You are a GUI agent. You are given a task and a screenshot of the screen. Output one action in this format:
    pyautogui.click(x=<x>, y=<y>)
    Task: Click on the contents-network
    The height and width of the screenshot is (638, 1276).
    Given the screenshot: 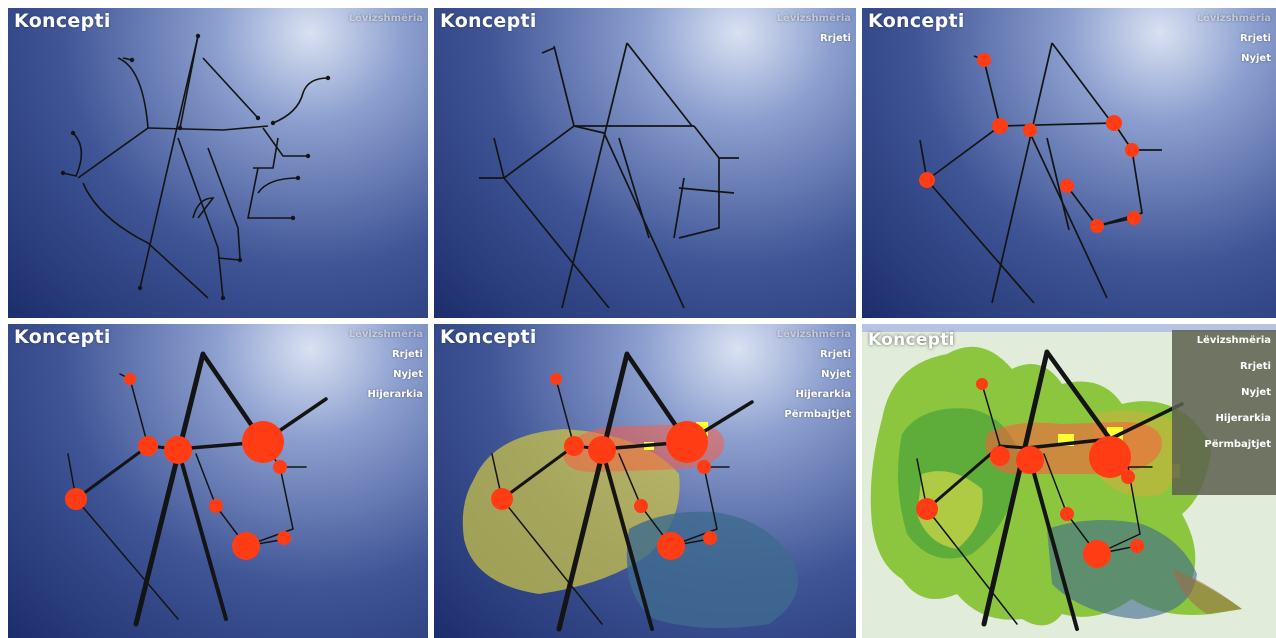 What is the action you would take?
    pyautogui.click(x=630, y=491)
    